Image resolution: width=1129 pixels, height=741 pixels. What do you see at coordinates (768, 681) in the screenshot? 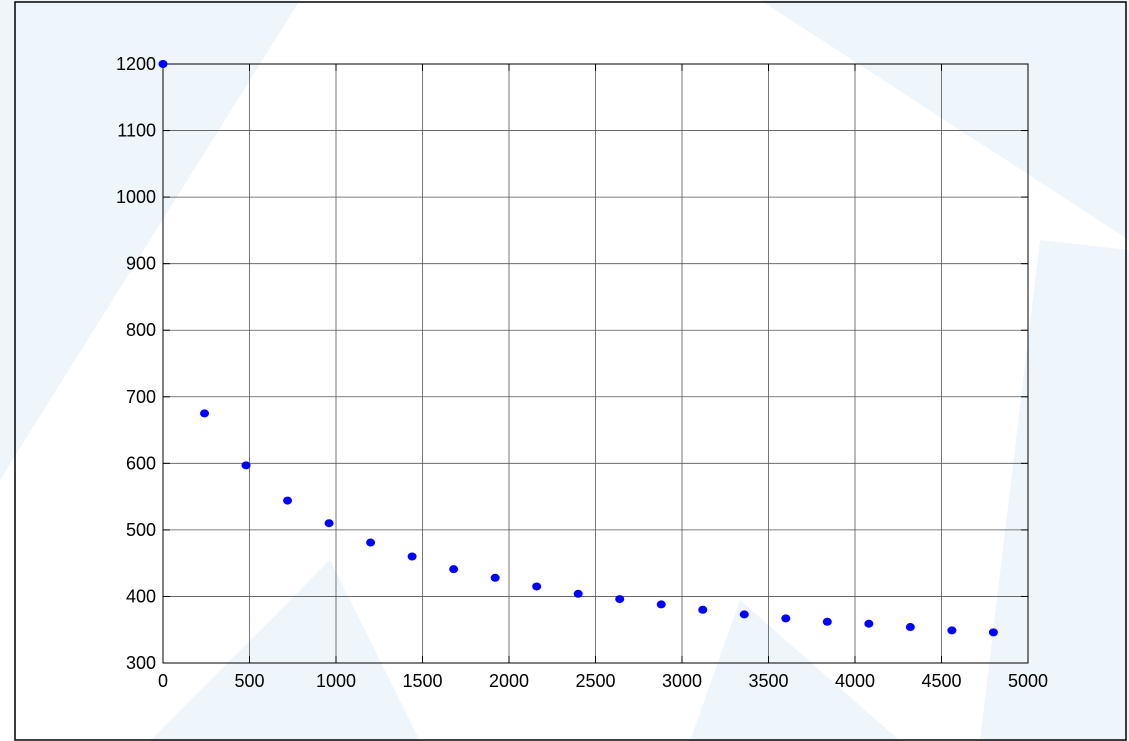
I see `x-tick-label: 3500` at bounding box center [768, 681].